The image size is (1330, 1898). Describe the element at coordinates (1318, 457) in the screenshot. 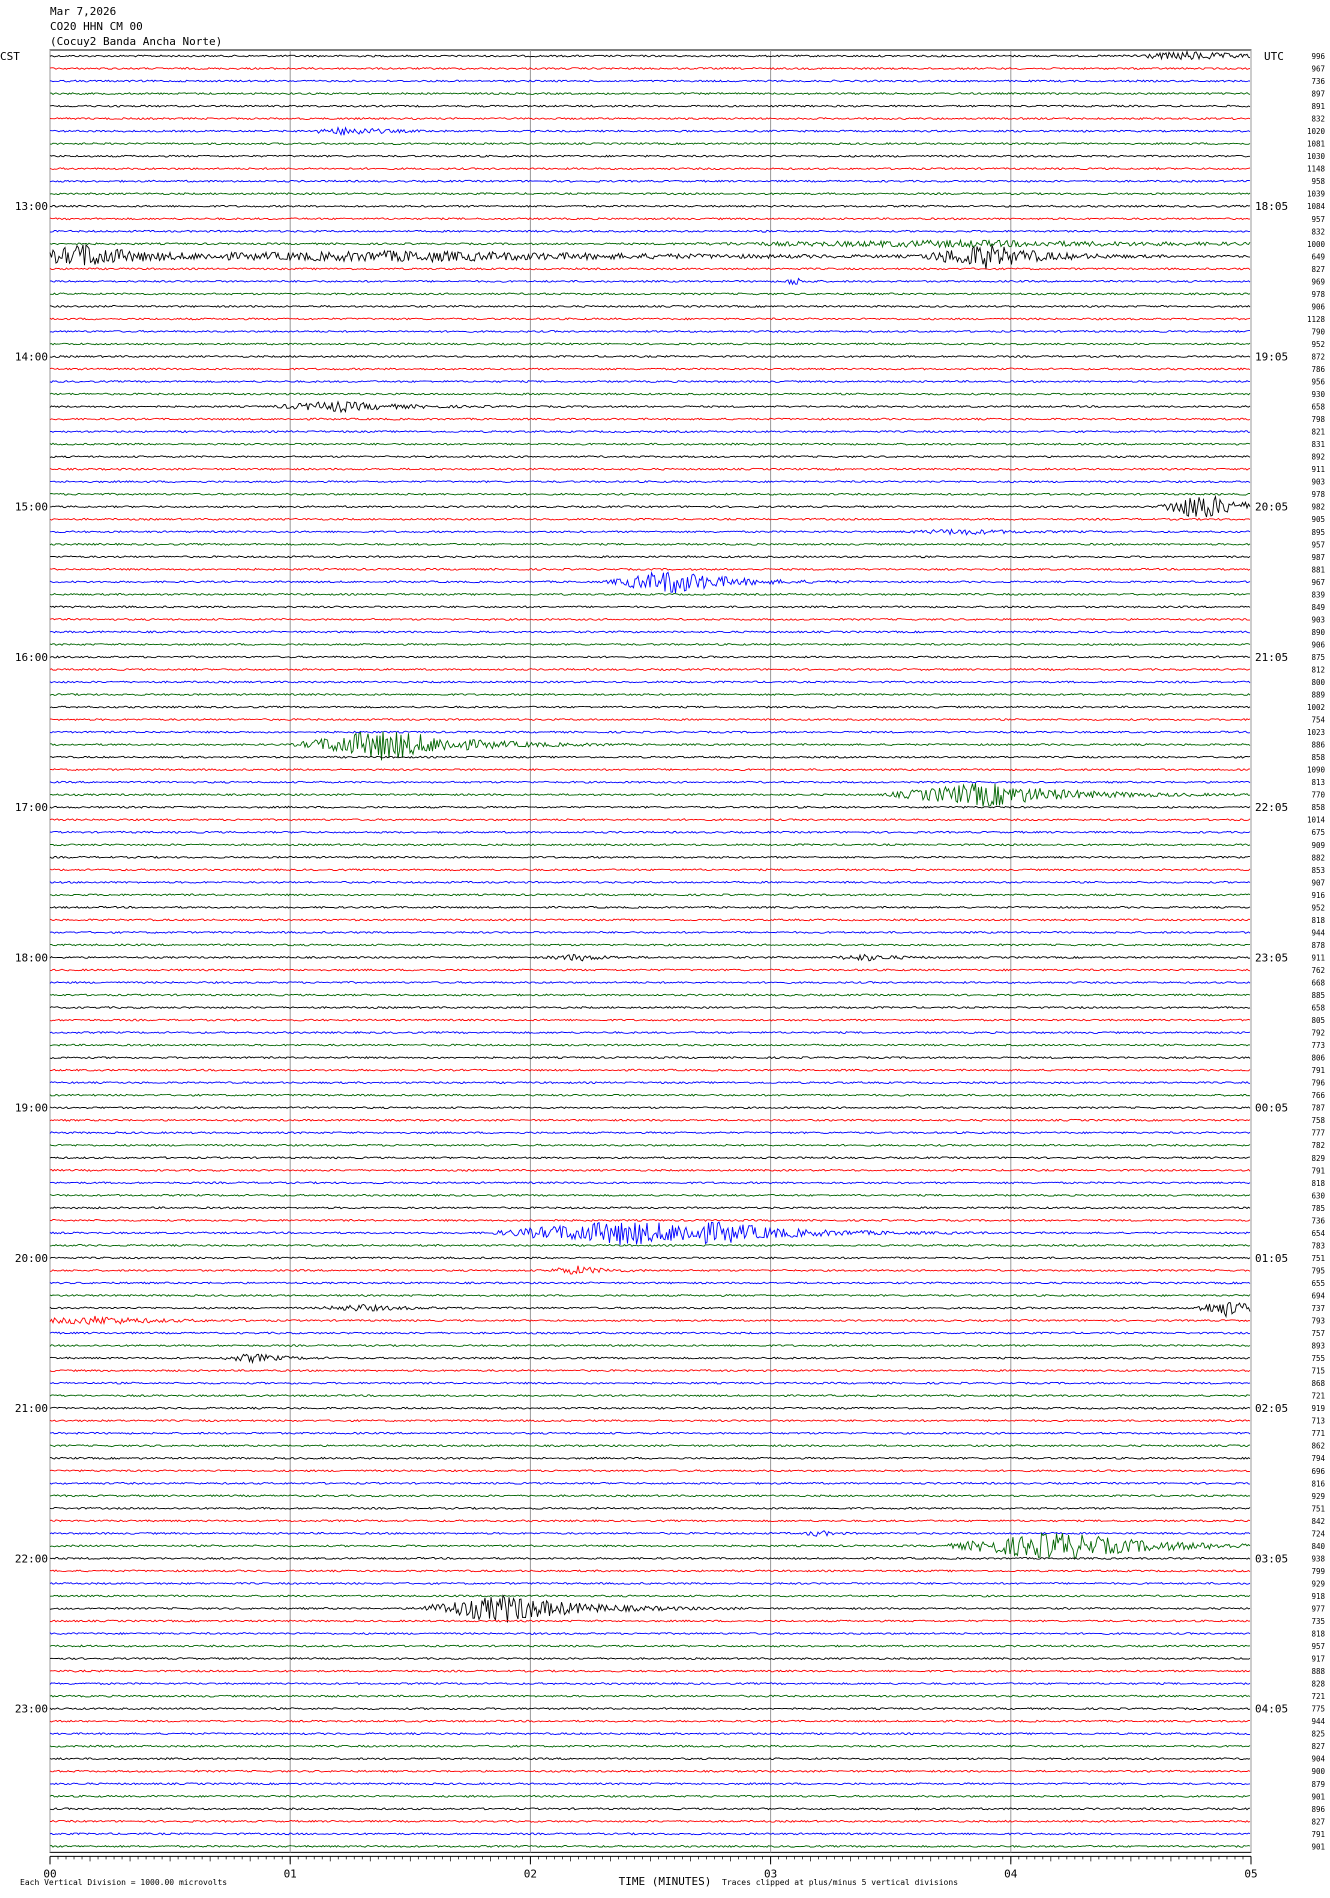

I see `trace-scale: 892` at that location.